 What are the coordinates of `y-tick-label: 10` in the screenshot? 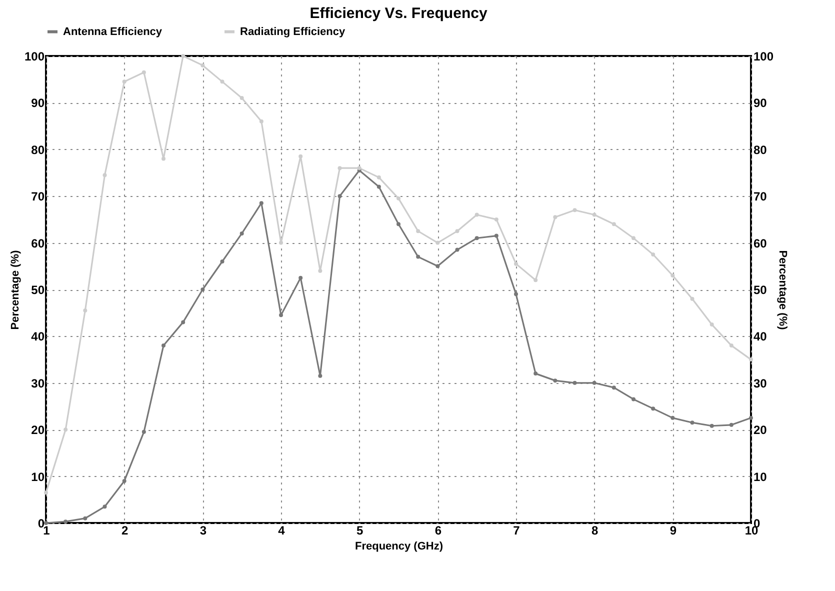 It's located at (38, 477).